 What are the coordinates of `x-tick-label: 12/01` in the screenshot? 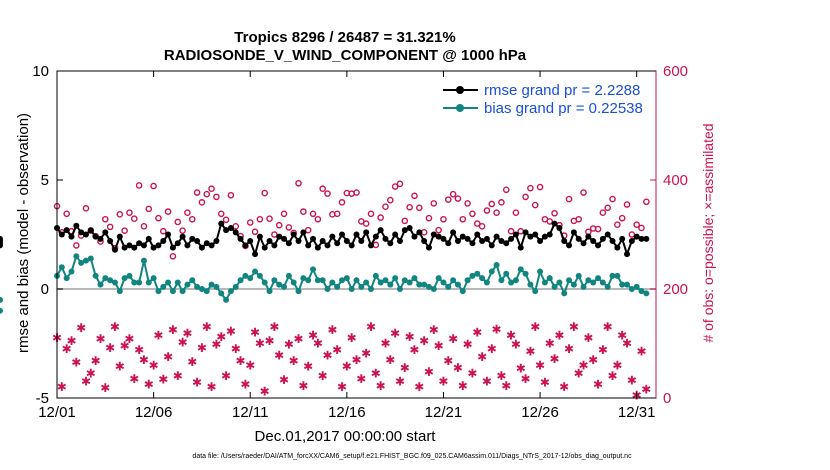 It's located at (57, 412).